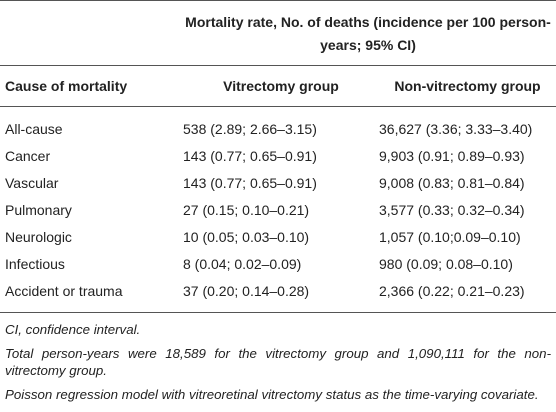  I want to click on table-cell: 980 (0.09; 0.08–0.10), so click(446, 263).